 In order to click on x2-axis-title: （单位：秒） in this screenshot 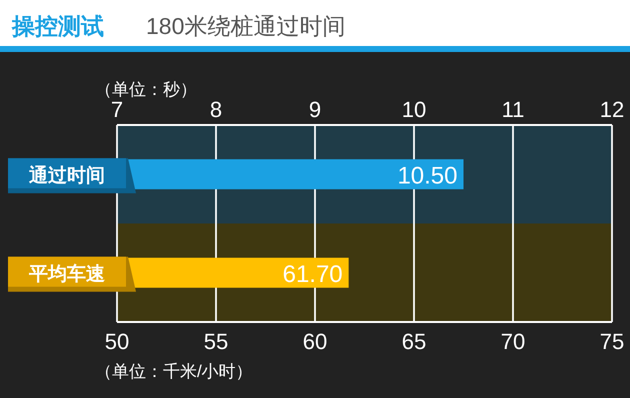, I will do `click(146, 89)`.